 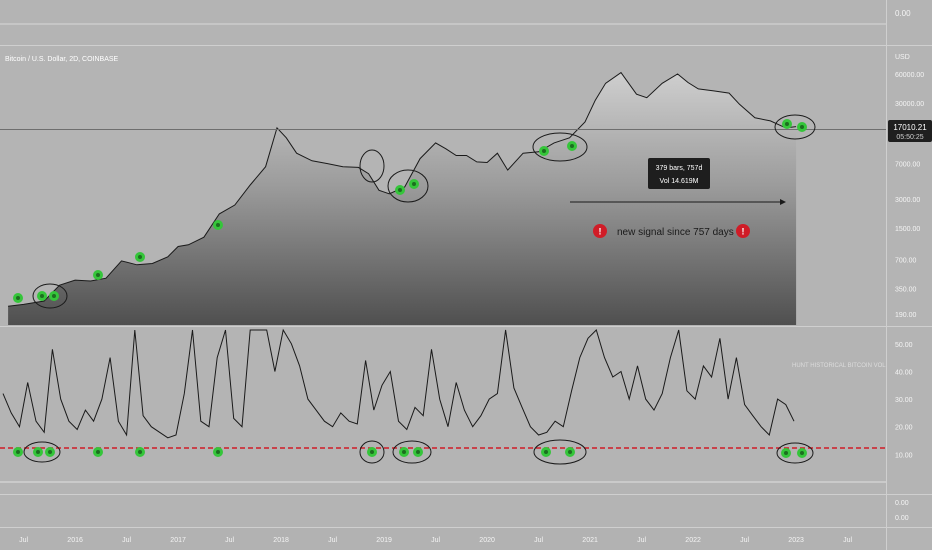 What do you see at coordinates (796, 540) in the screenshot?
I see `time-axis-label: 2023` at bounding box center [796, 540].